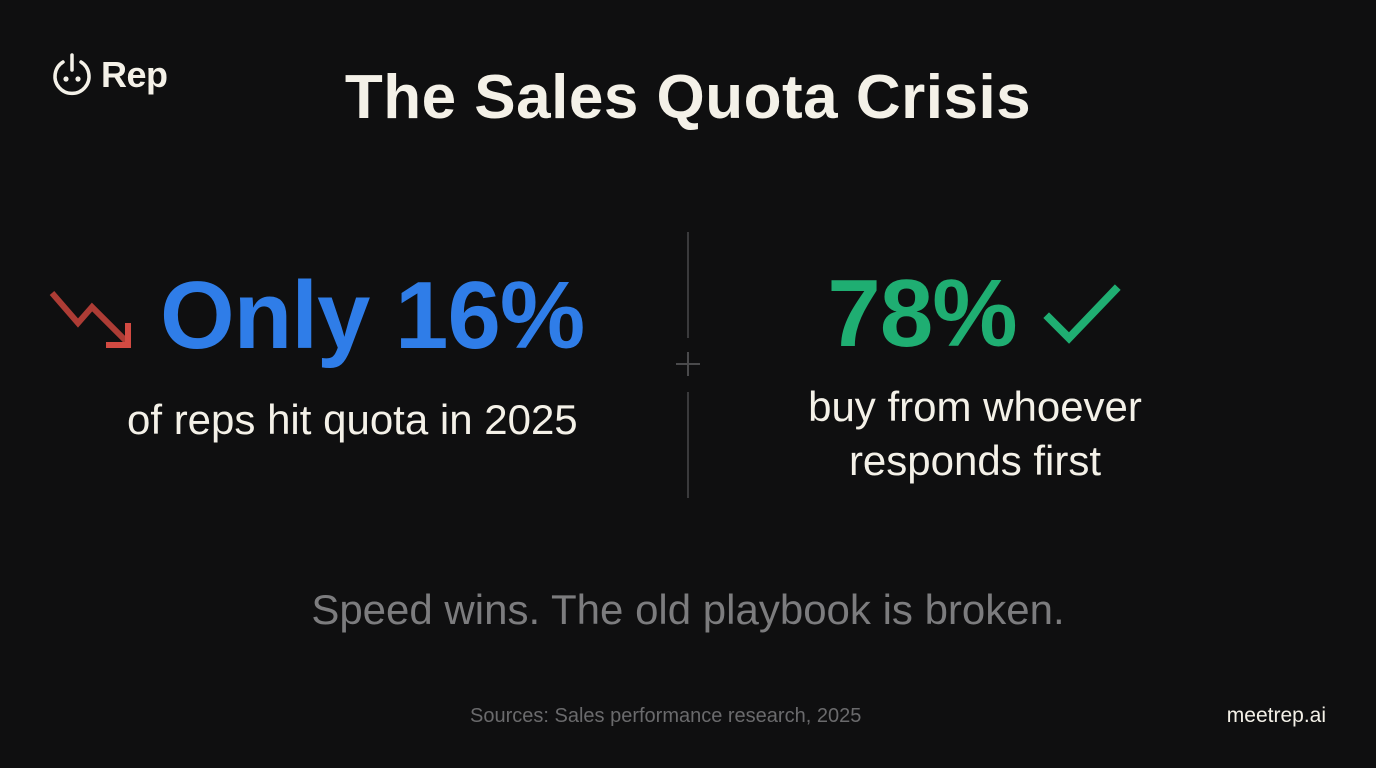  Describe the element at coordinates (72, 74) in the screenshot. I see `power-smile-icon` at that location.